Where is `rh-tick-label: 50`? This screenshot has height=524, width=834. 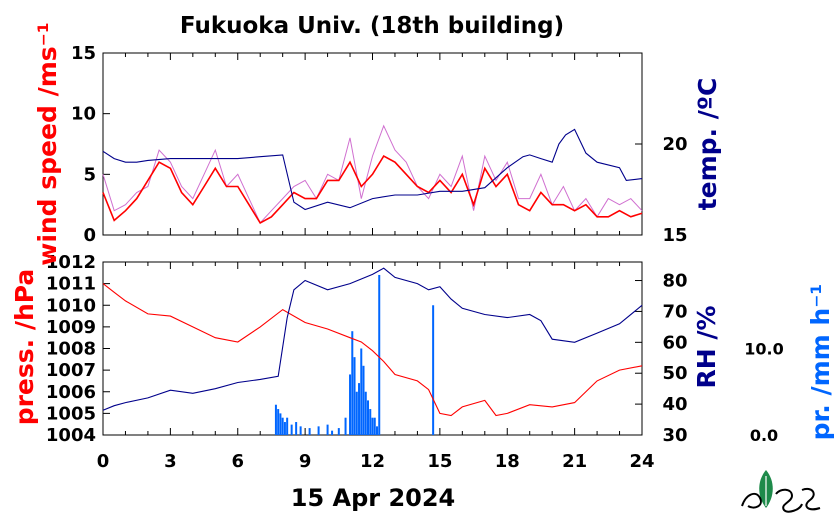 rh-tick-label: 50 is located at coordinates (674, 373).